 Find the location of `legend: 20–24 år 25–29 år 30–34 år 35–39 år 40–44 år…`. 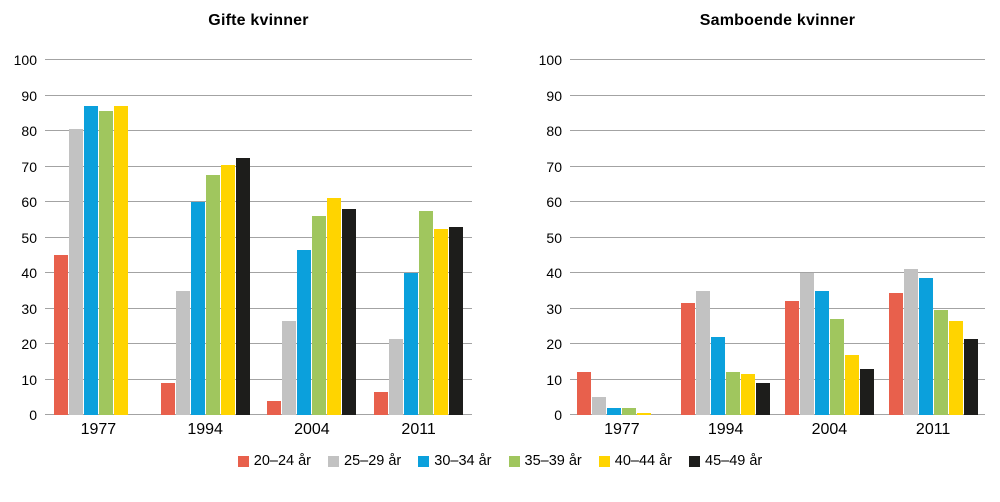

legend: 20–24 år 25–29 år 30–34 år 35–39 år 40–44 år… is located at coordinates (500, 461).